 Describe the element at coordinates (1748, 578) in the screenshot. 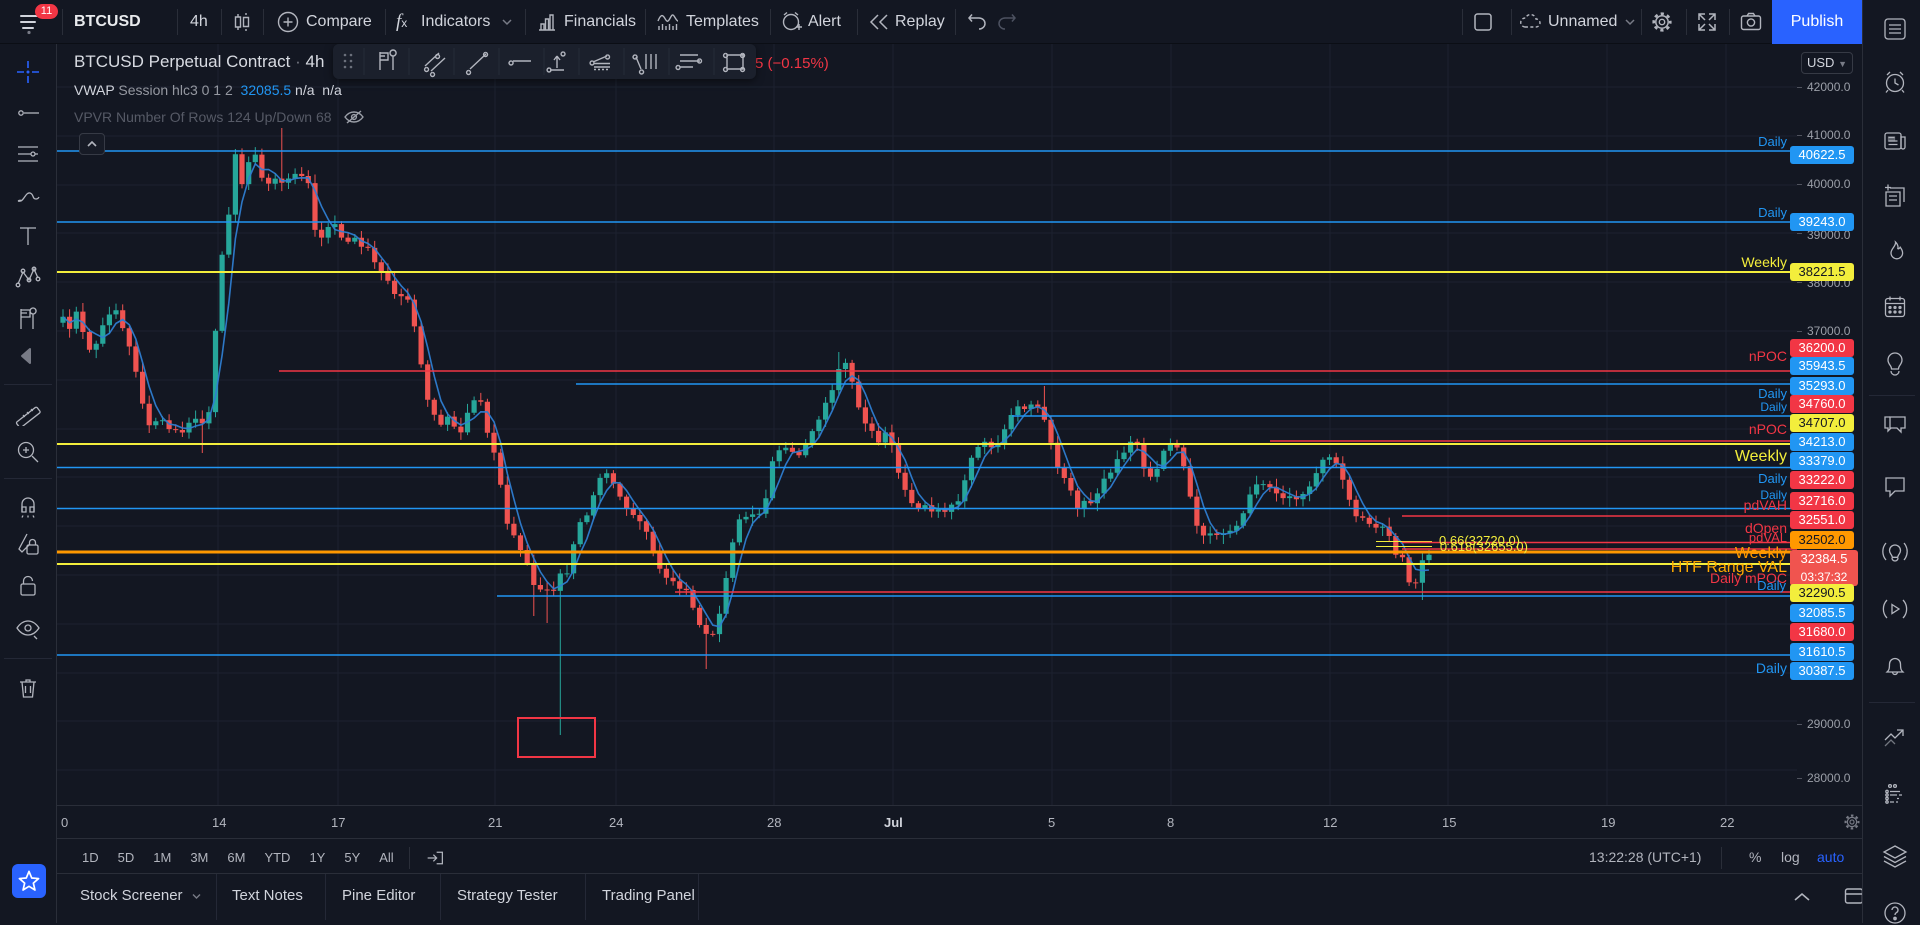

I see `svg-text: Daily mPOC` at that location.